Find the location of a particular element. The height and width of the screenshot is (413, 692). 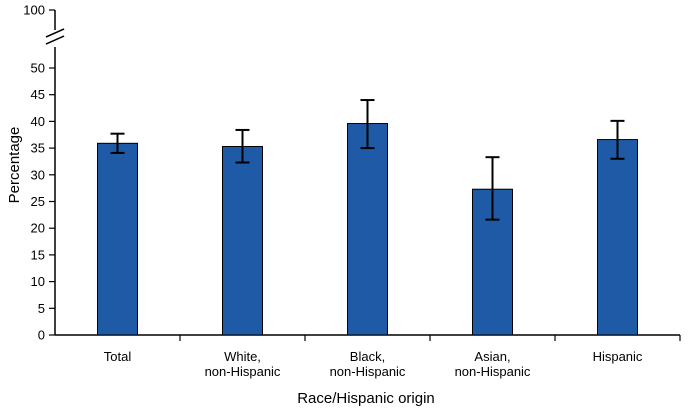

y-tick-label: 20 is located at coordinates (38, 228).